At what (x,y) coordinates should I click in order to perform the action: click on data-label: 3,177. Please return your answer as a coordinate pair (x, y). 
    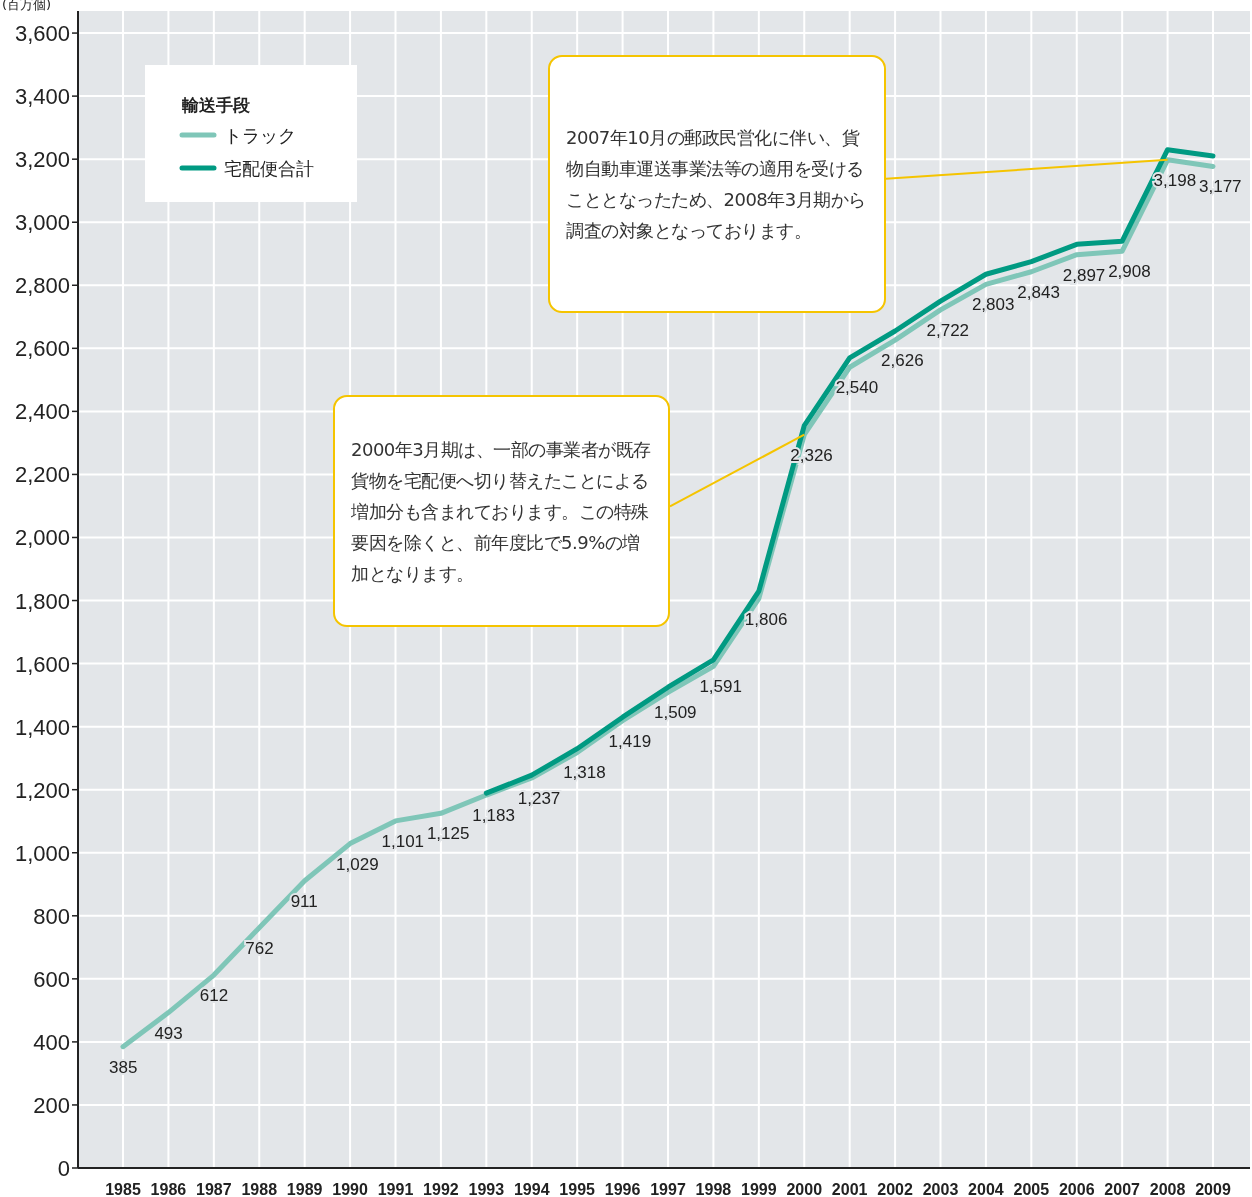
    Looking at the image, I should click on (1220, 187).